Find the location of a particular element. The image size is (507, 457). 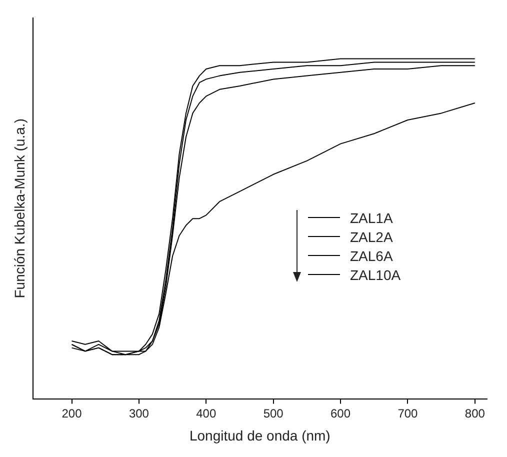

x-tick-label: 200 is located at coordinates (72, 413).